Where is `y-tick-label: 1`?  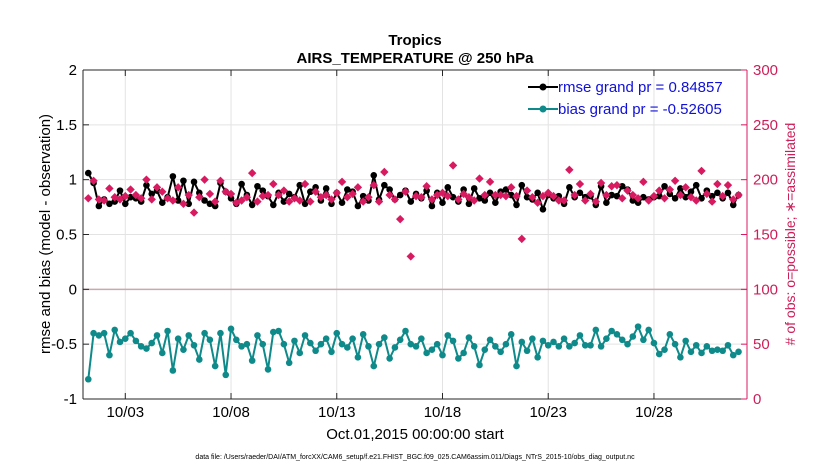 y-tick-label: 1 is located at coordinates (73, 180).